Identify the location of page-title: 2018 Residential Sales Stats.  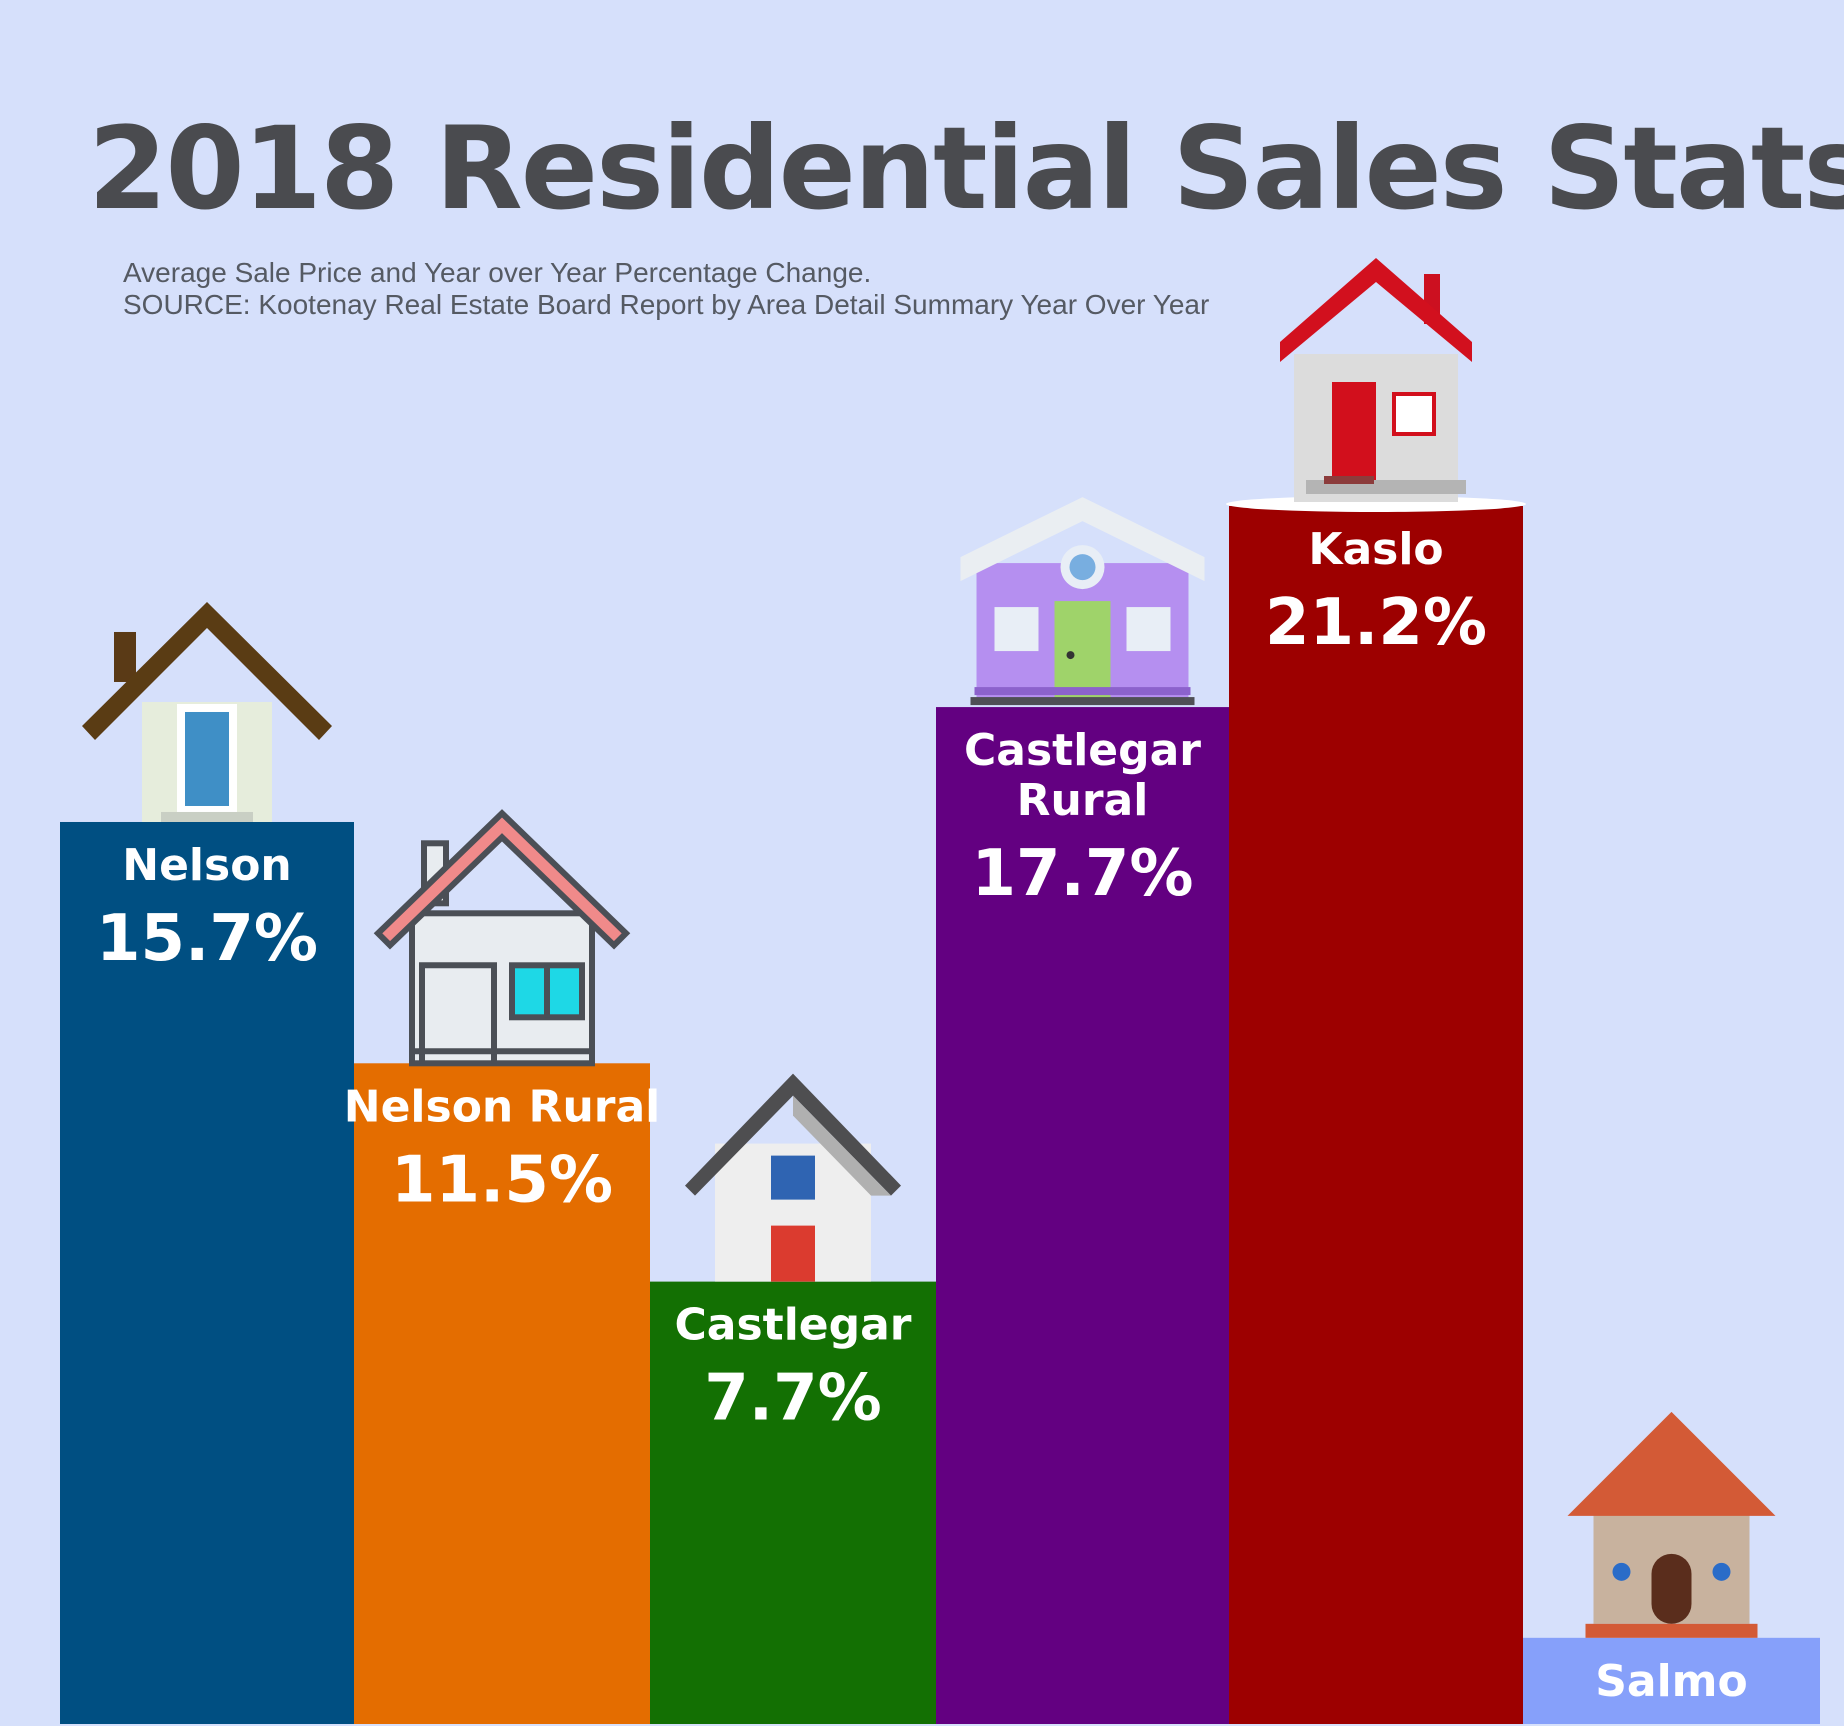
(966, 168).